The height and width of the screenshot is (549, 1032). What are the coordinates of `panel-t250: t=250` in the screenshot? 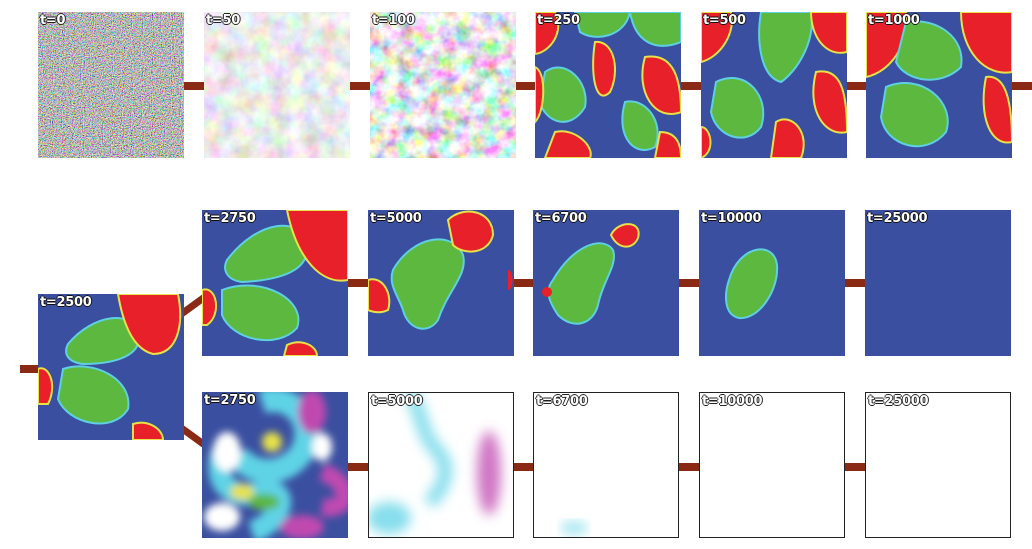 It's located at (608, 85).